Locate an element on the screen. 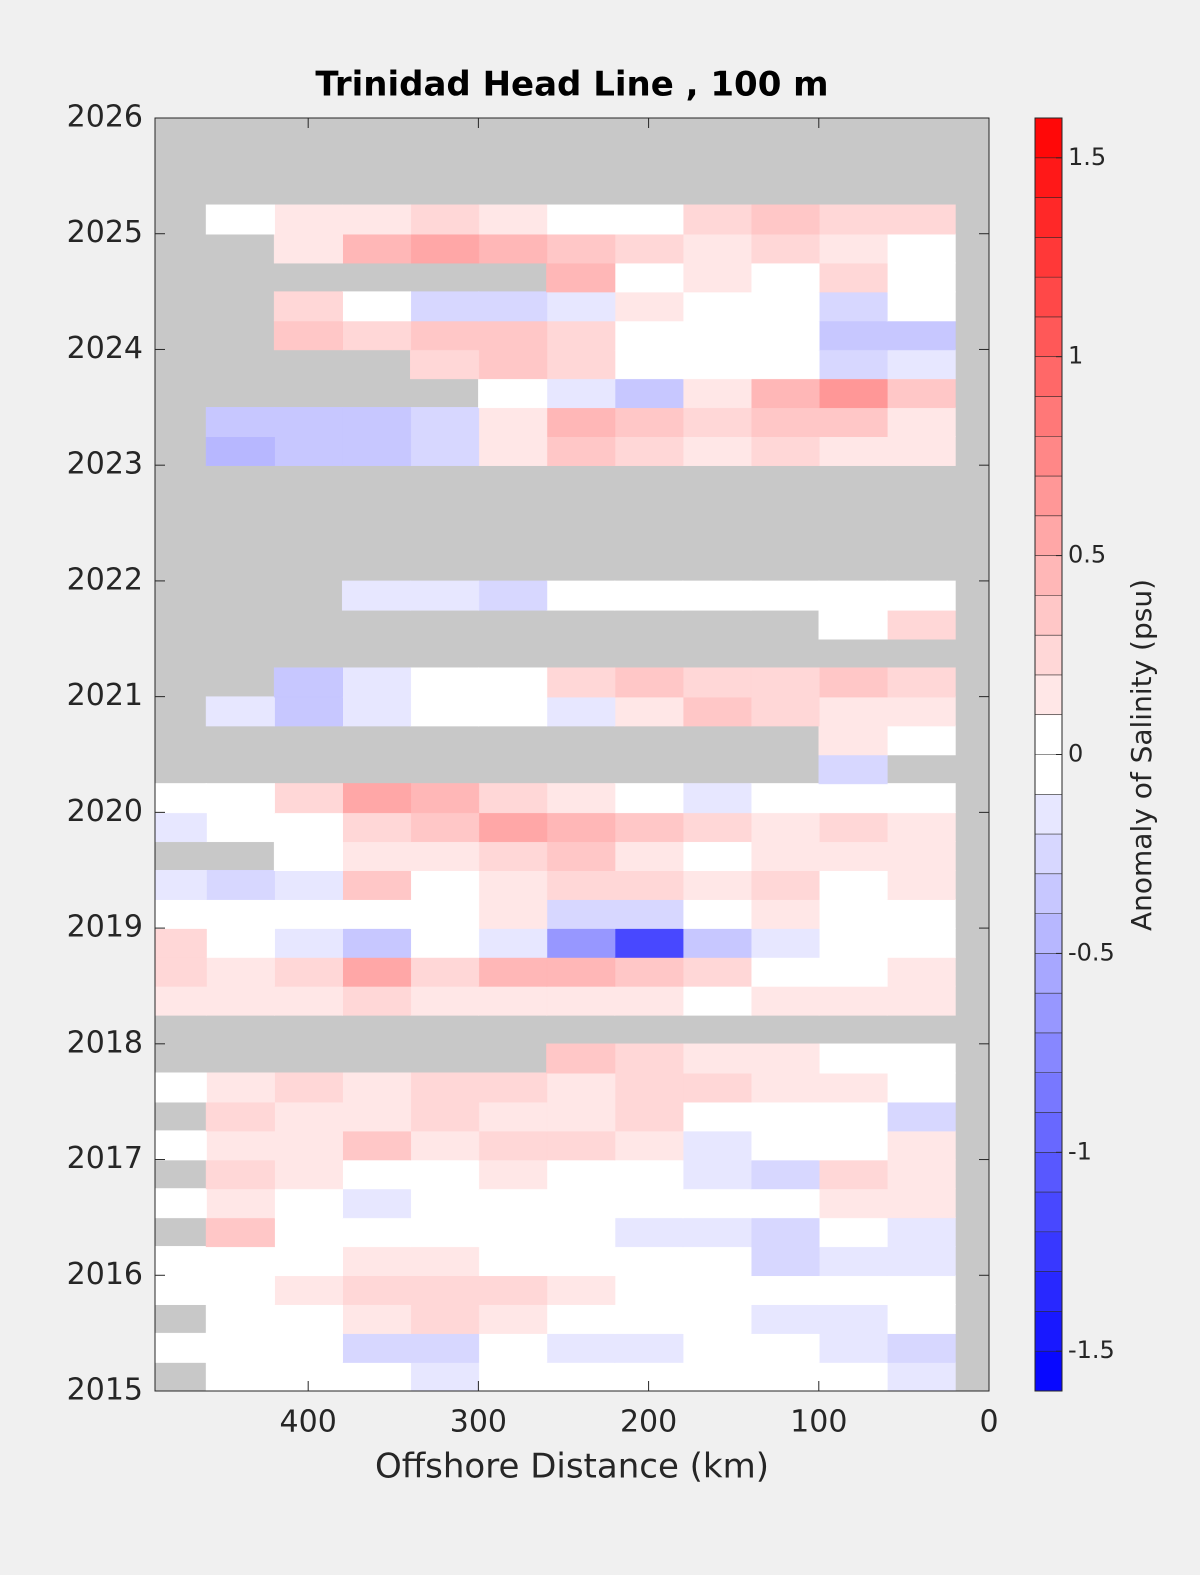 Image resolution: width=1200 pixels, height=1575 pixels. y-tick-label: 2019 is located at coordinates (105, 927).